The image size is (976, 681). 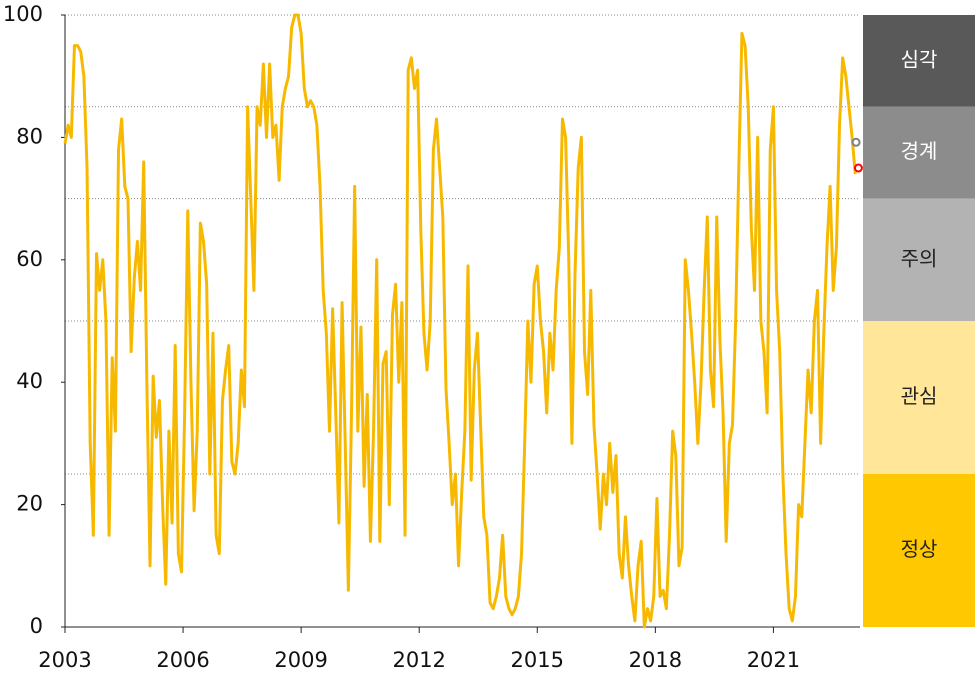 I want to click on y-tick-label: 100, so click(x=23, y=14).